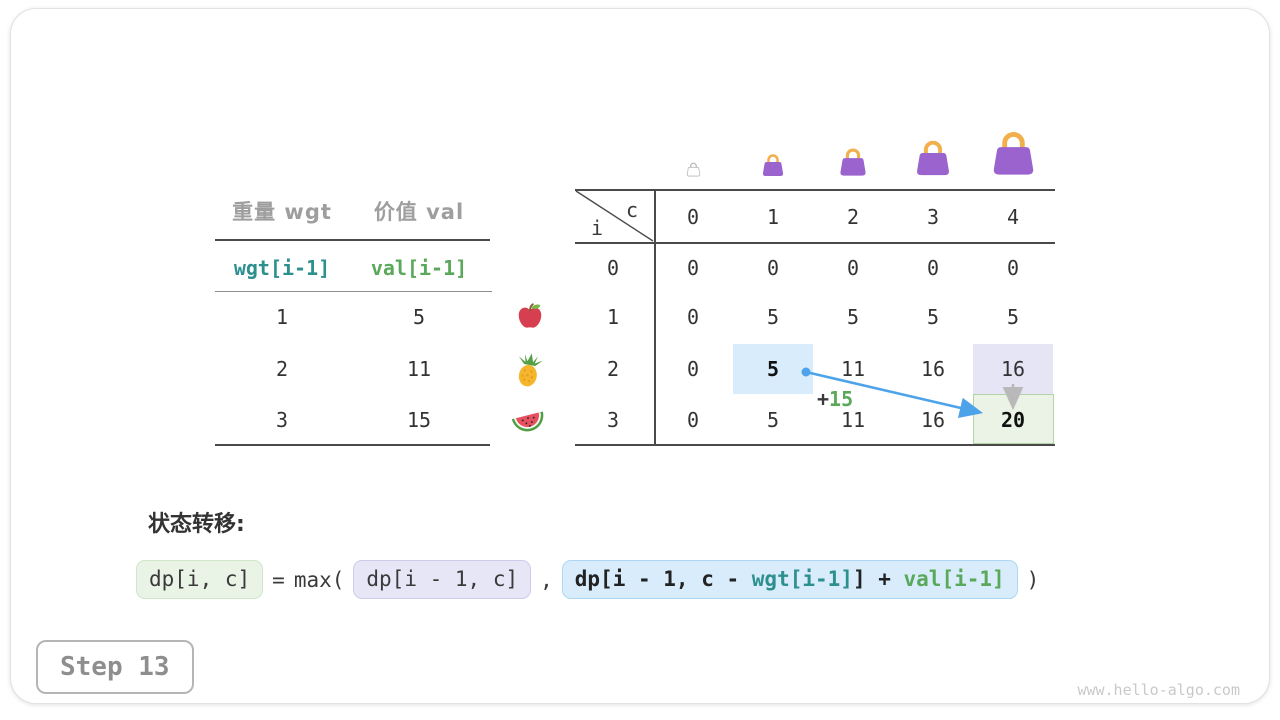 This screenshot has width=1280, height=720. I want to click on dp-table-rule-header, so click(815, 243).